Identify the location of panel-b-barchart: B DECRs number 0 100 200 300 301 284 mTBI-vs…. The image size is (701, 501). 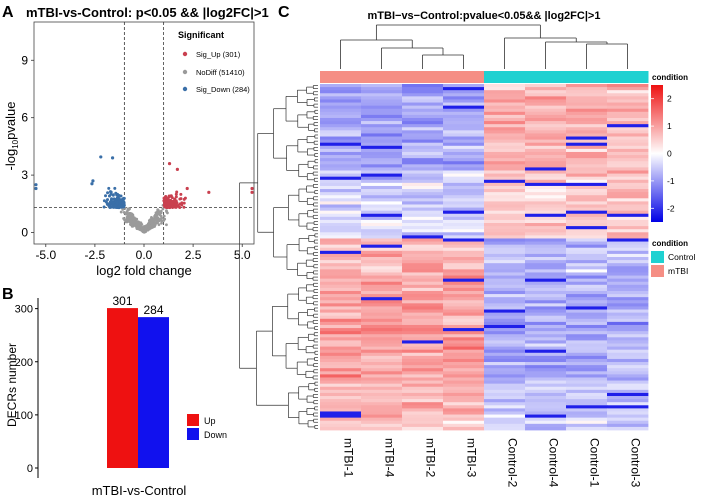
(114, 392).